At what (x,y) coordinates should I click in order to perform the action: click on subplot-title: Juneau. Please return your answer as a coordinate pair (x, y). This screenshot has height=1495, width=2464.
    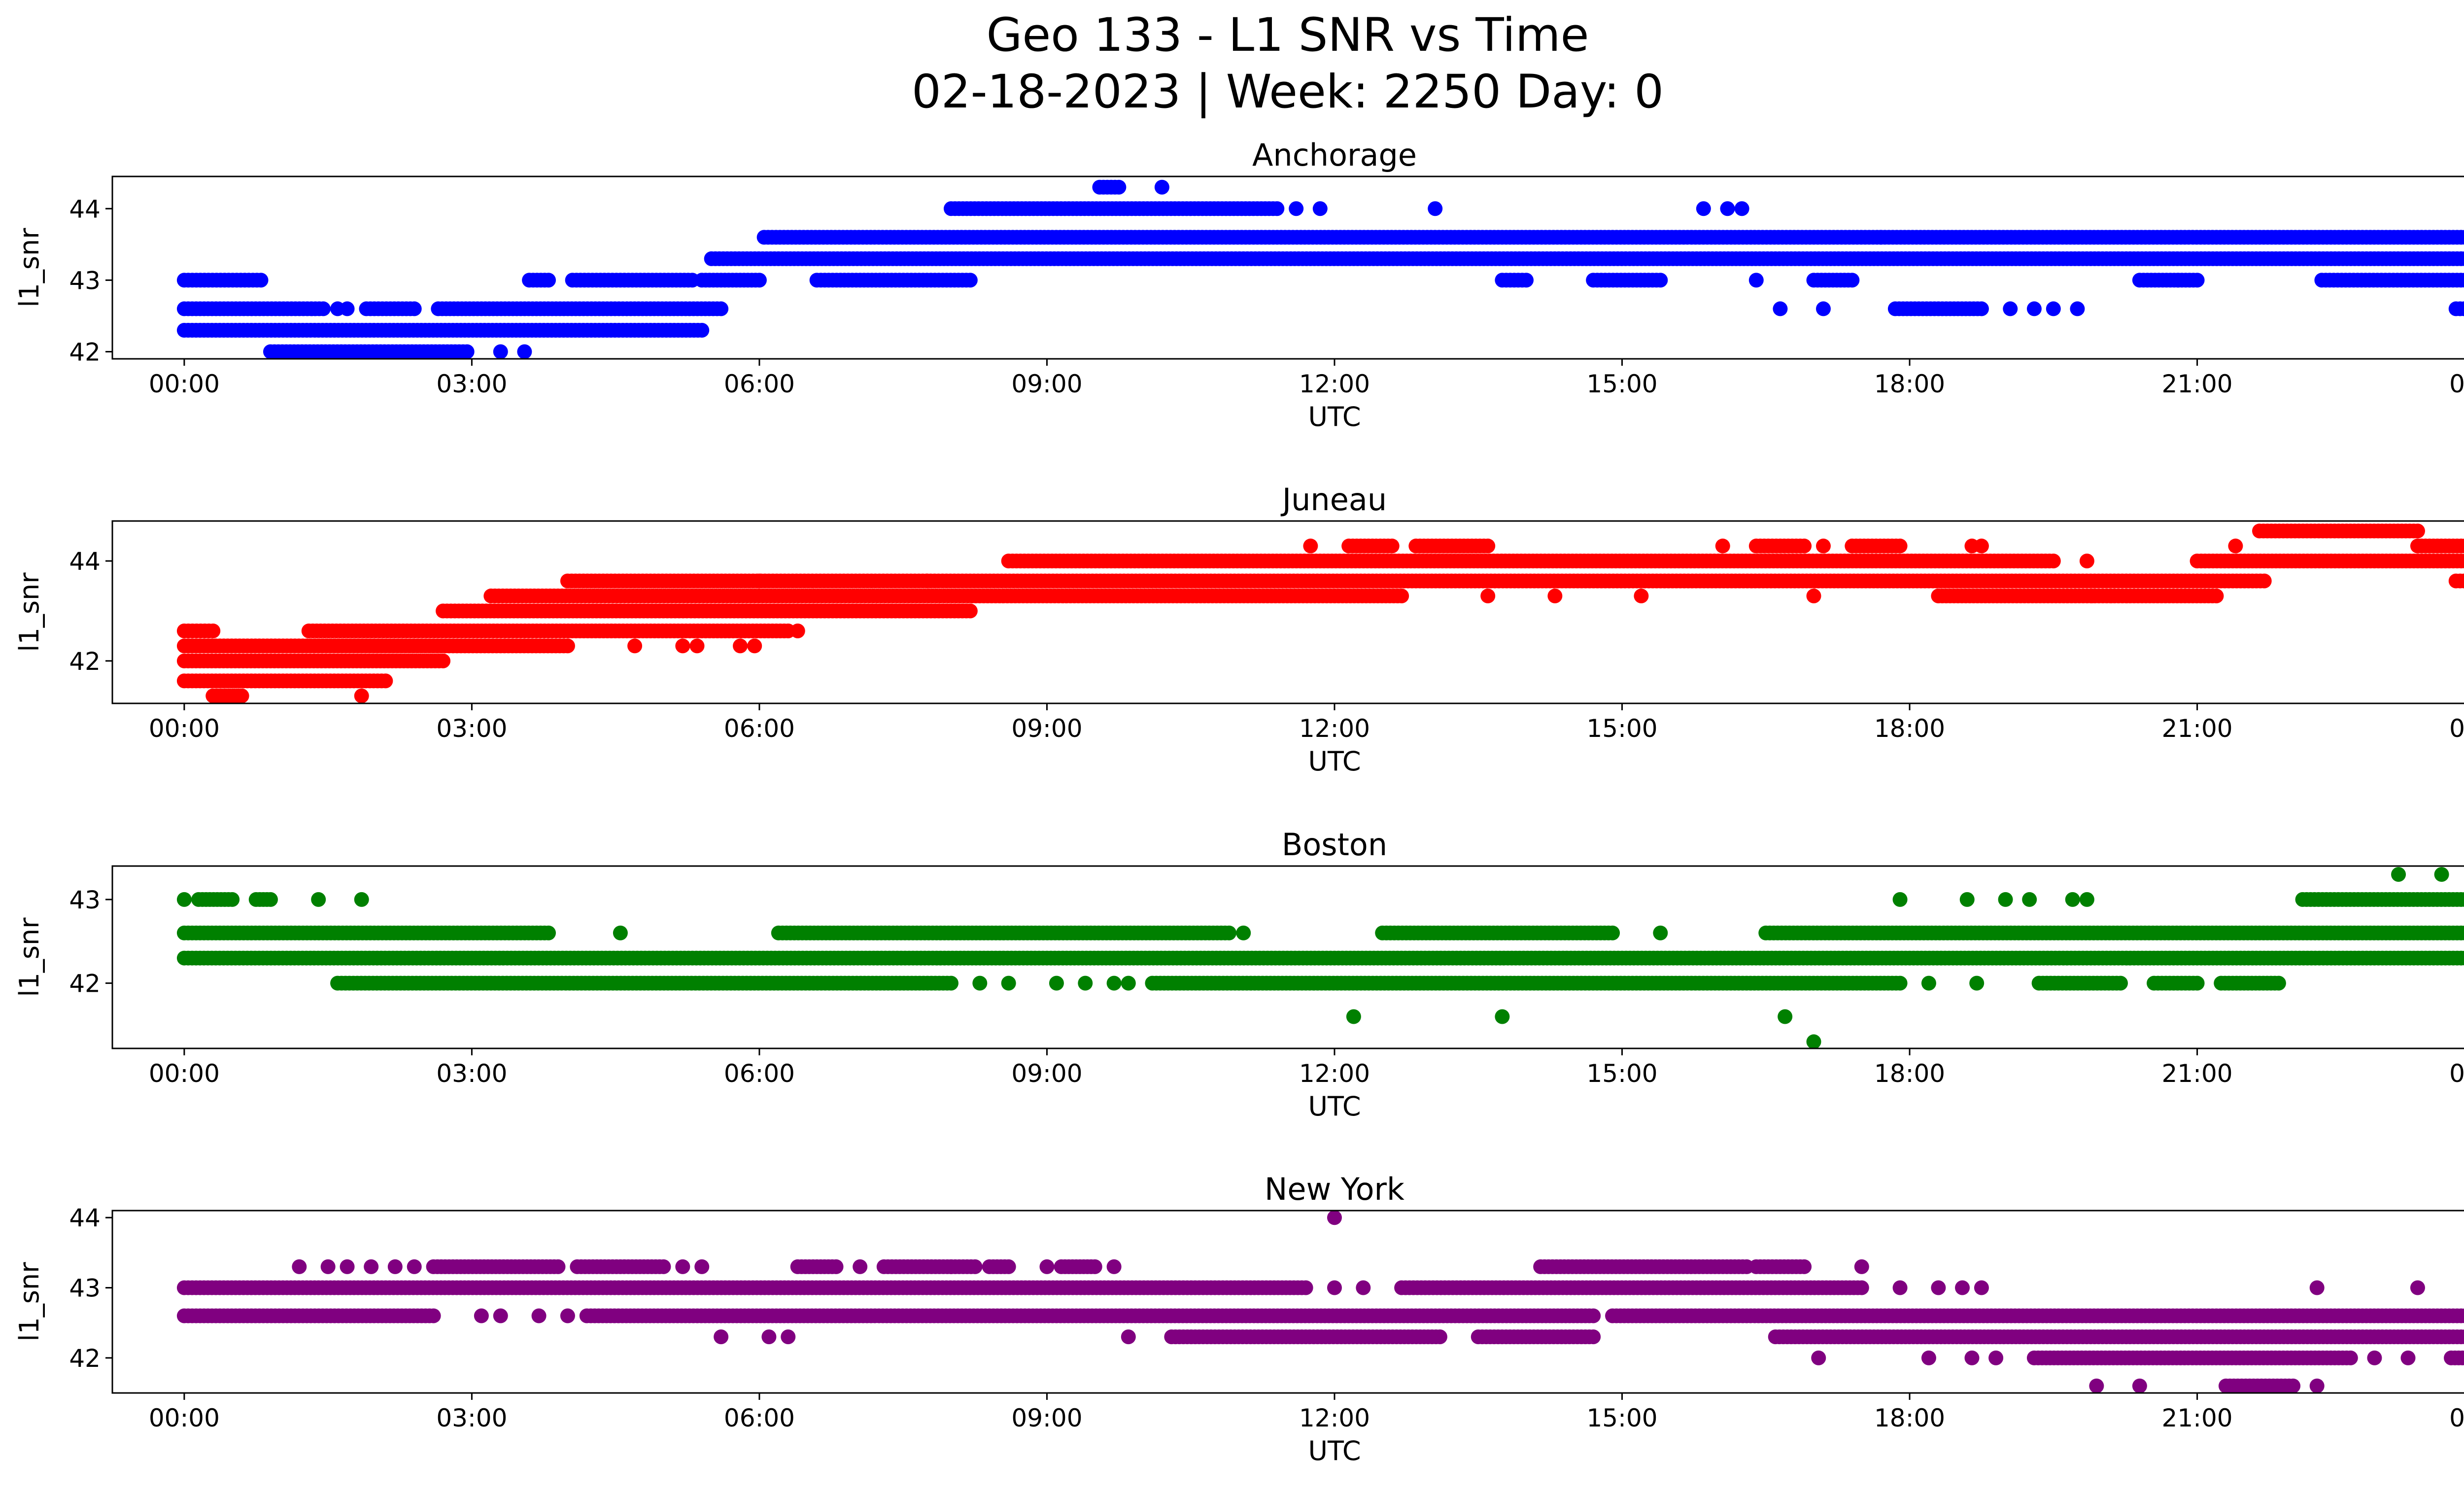
    Looking at the image, I should click on (1333, 500).